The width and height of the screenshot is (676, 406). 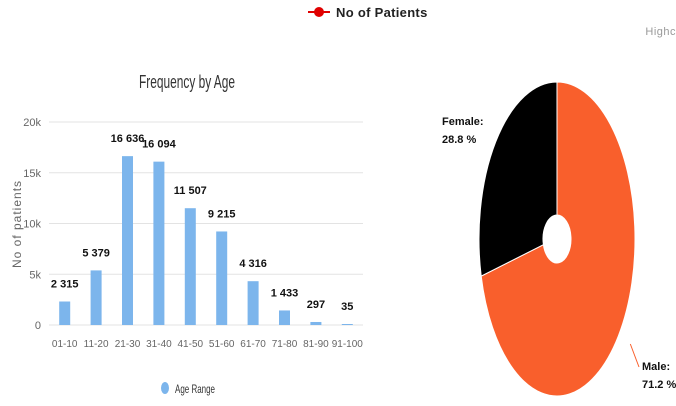 What do you see at coordinates (187, 82) in the screenshot?
I see `chart-title: Frequency by Age` at bounding box center [187, 82].